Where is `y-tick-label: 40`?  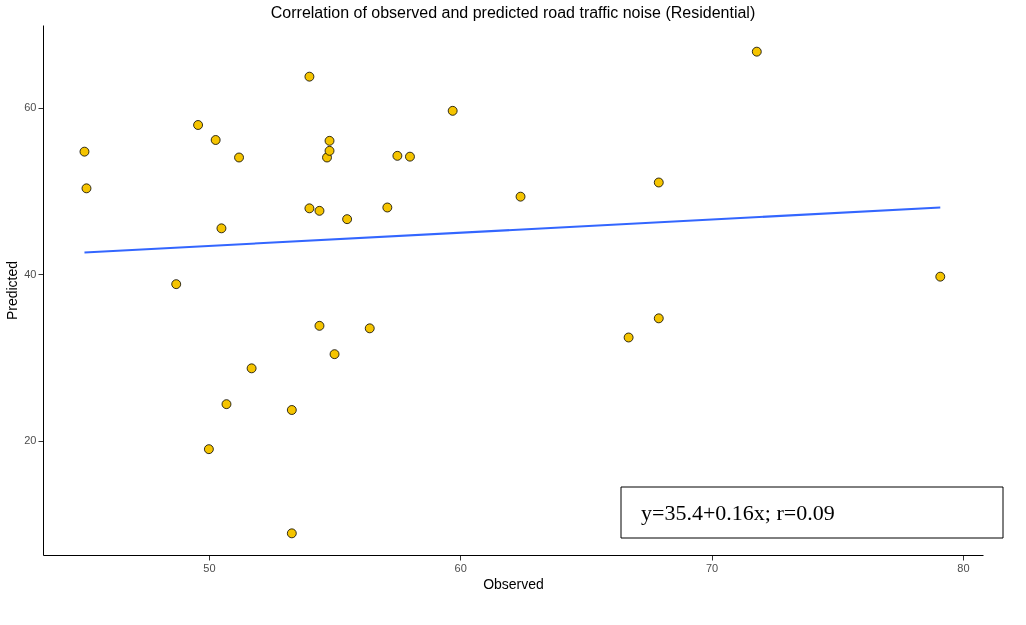
y-tick-label: 40 is located at coordinates (30, 273).